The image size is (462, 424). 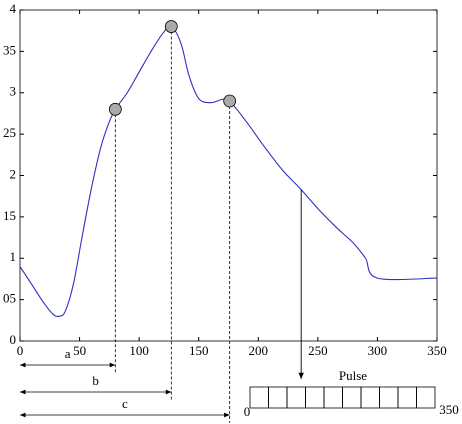 I want to click on x-tick-label: 100, so click(x=139, y=350).